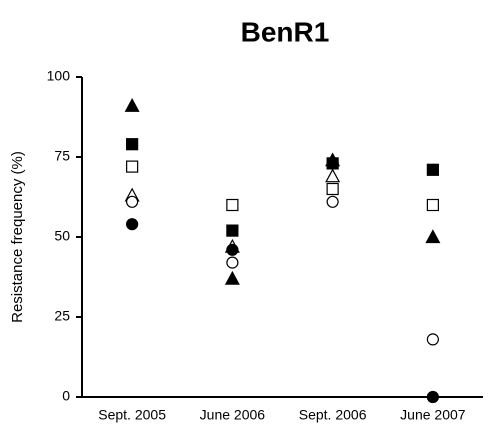 The image size is (494, 432). What do you see at coordinates (59, 76) in the screenshot?
I see `y-tick-label: 100` at bounding box center [59, 76].